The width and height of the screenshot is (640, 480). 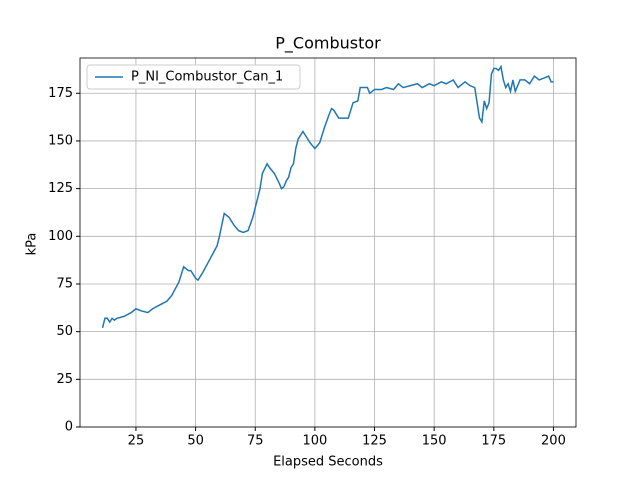 I want to click on y-tick-label: 150, so click(x=60, y=140).